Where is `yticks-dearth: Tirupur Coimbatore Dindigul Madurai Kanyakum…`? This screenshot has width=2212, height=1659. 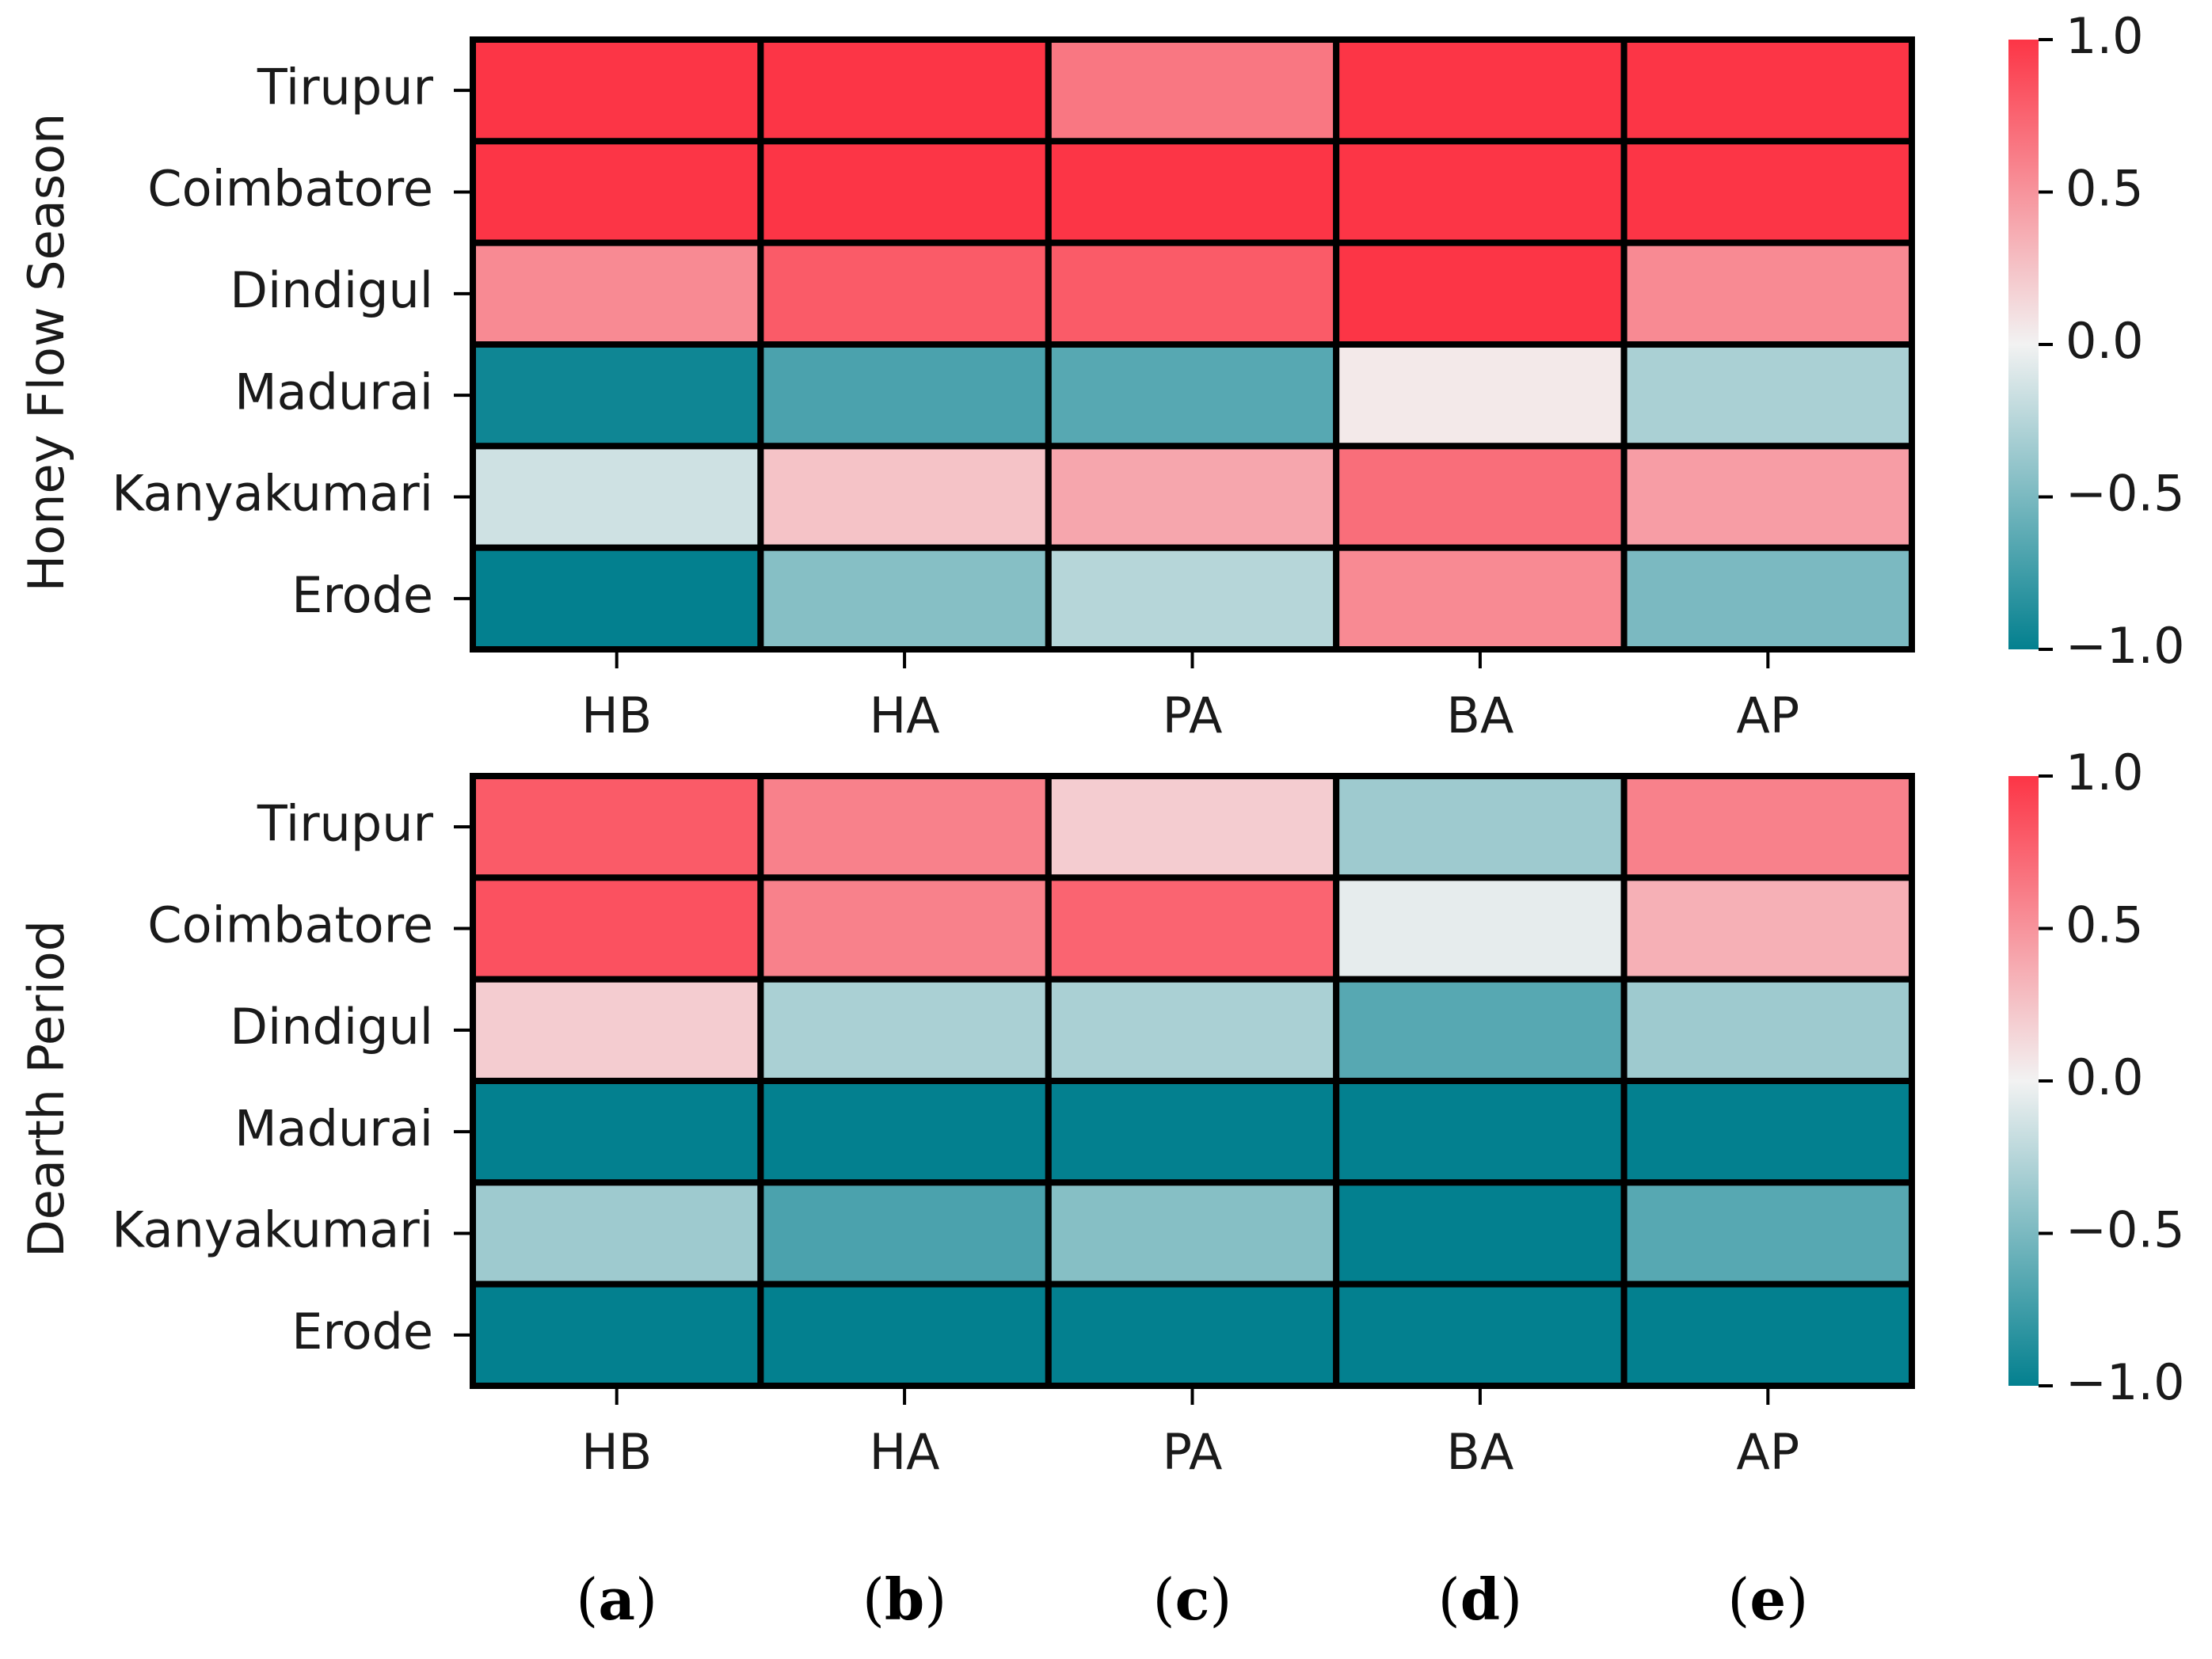
yticks-dearth: Tirupur Coimbatore Dindigul Madurai Kanyakum… is located at coordinates (291, 1077).